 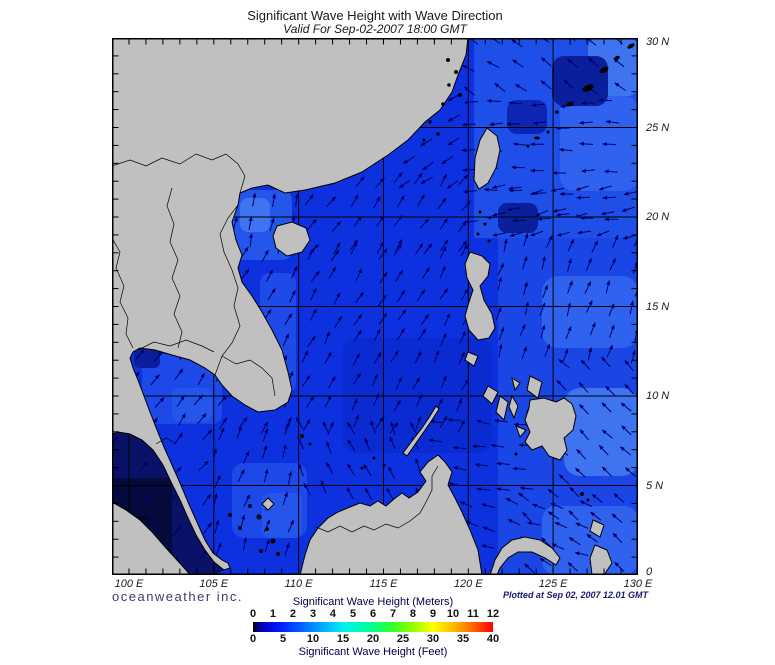 What do you see at coordinates (473, 614) in the screenshot?
I see `scale-tick: 11` at bounding box center [473, 614].